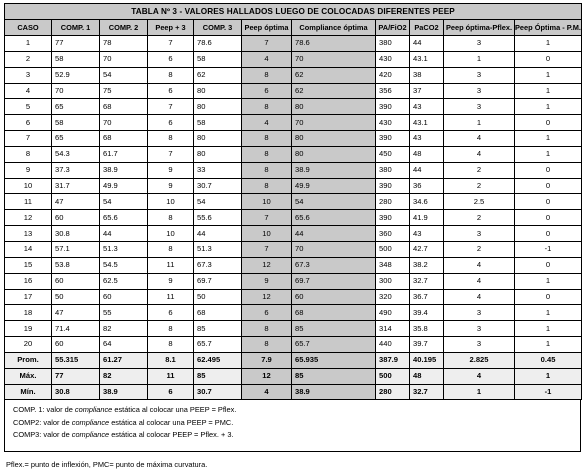 The width and height of the screenshot is (586, 469). I want to click on summary-cell: 1, so click(479, 392).